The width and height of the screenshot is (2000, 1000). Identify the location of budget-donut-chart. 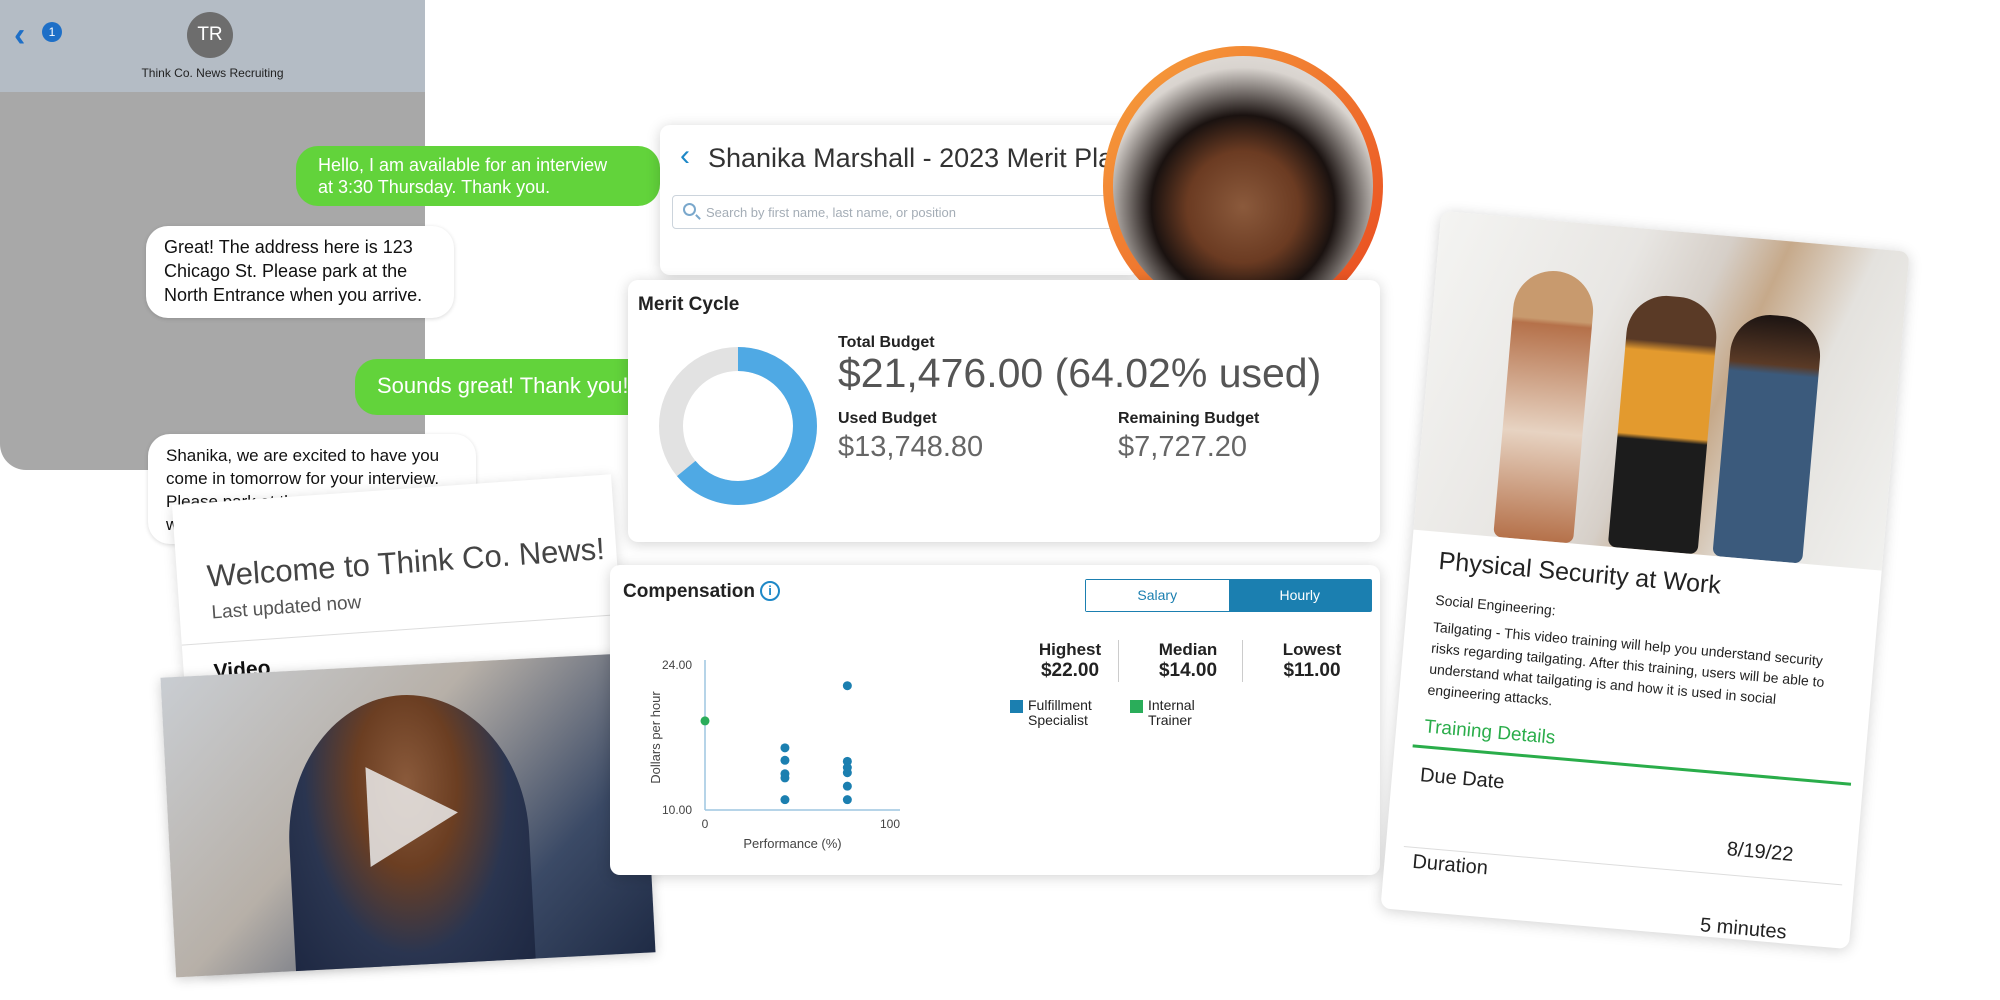
(738, 426).